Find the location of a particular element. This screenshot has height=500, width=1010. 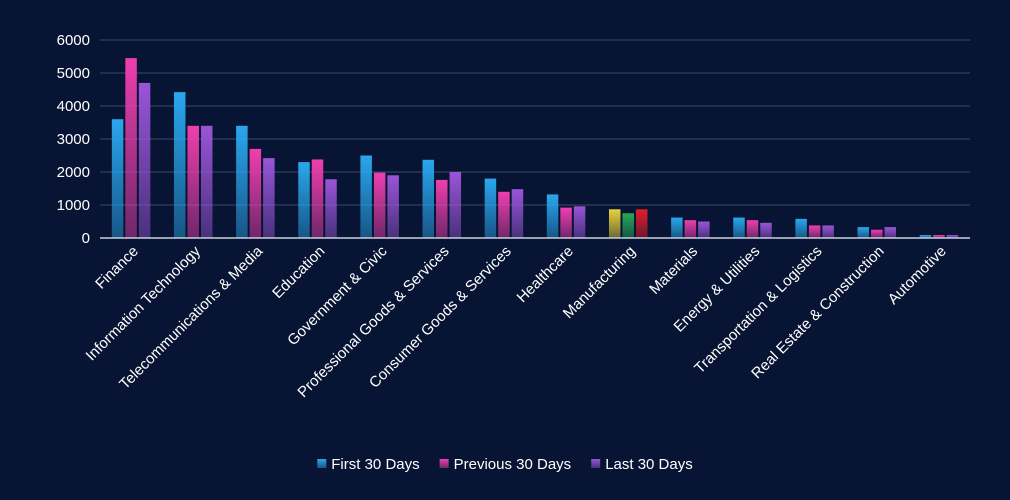

y-tick-label-0: 0 is located at coordinates (86, 238).